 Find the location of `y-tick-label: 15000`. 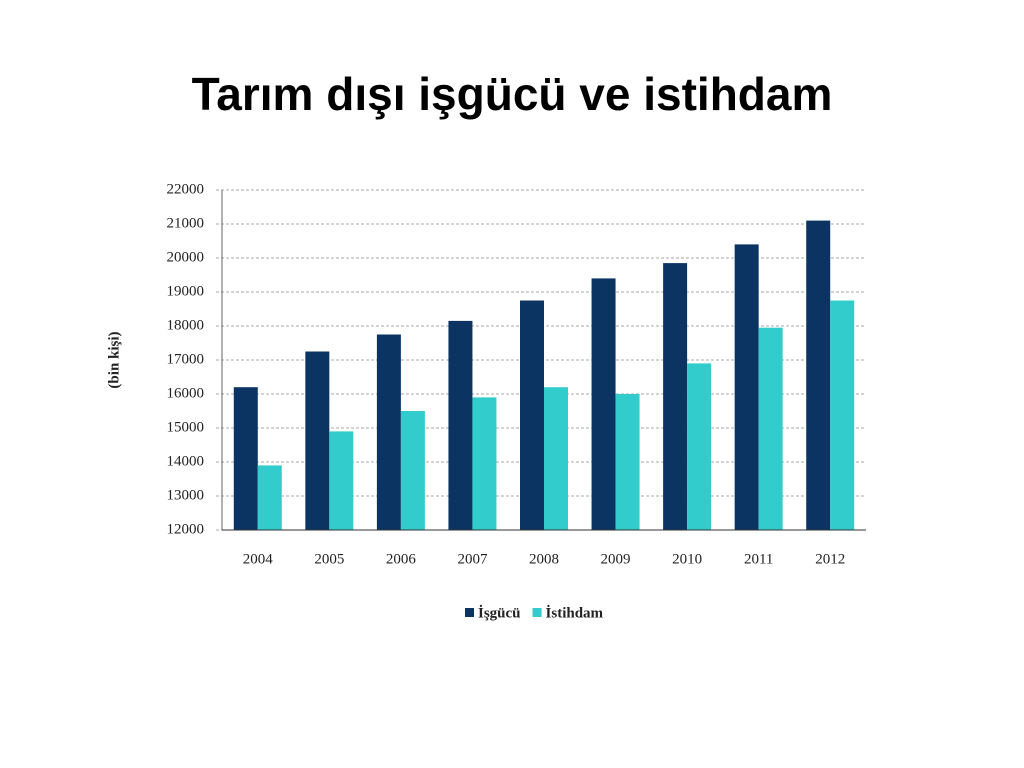

y-tick-label: 15000 is located at coordinates (186, 427).